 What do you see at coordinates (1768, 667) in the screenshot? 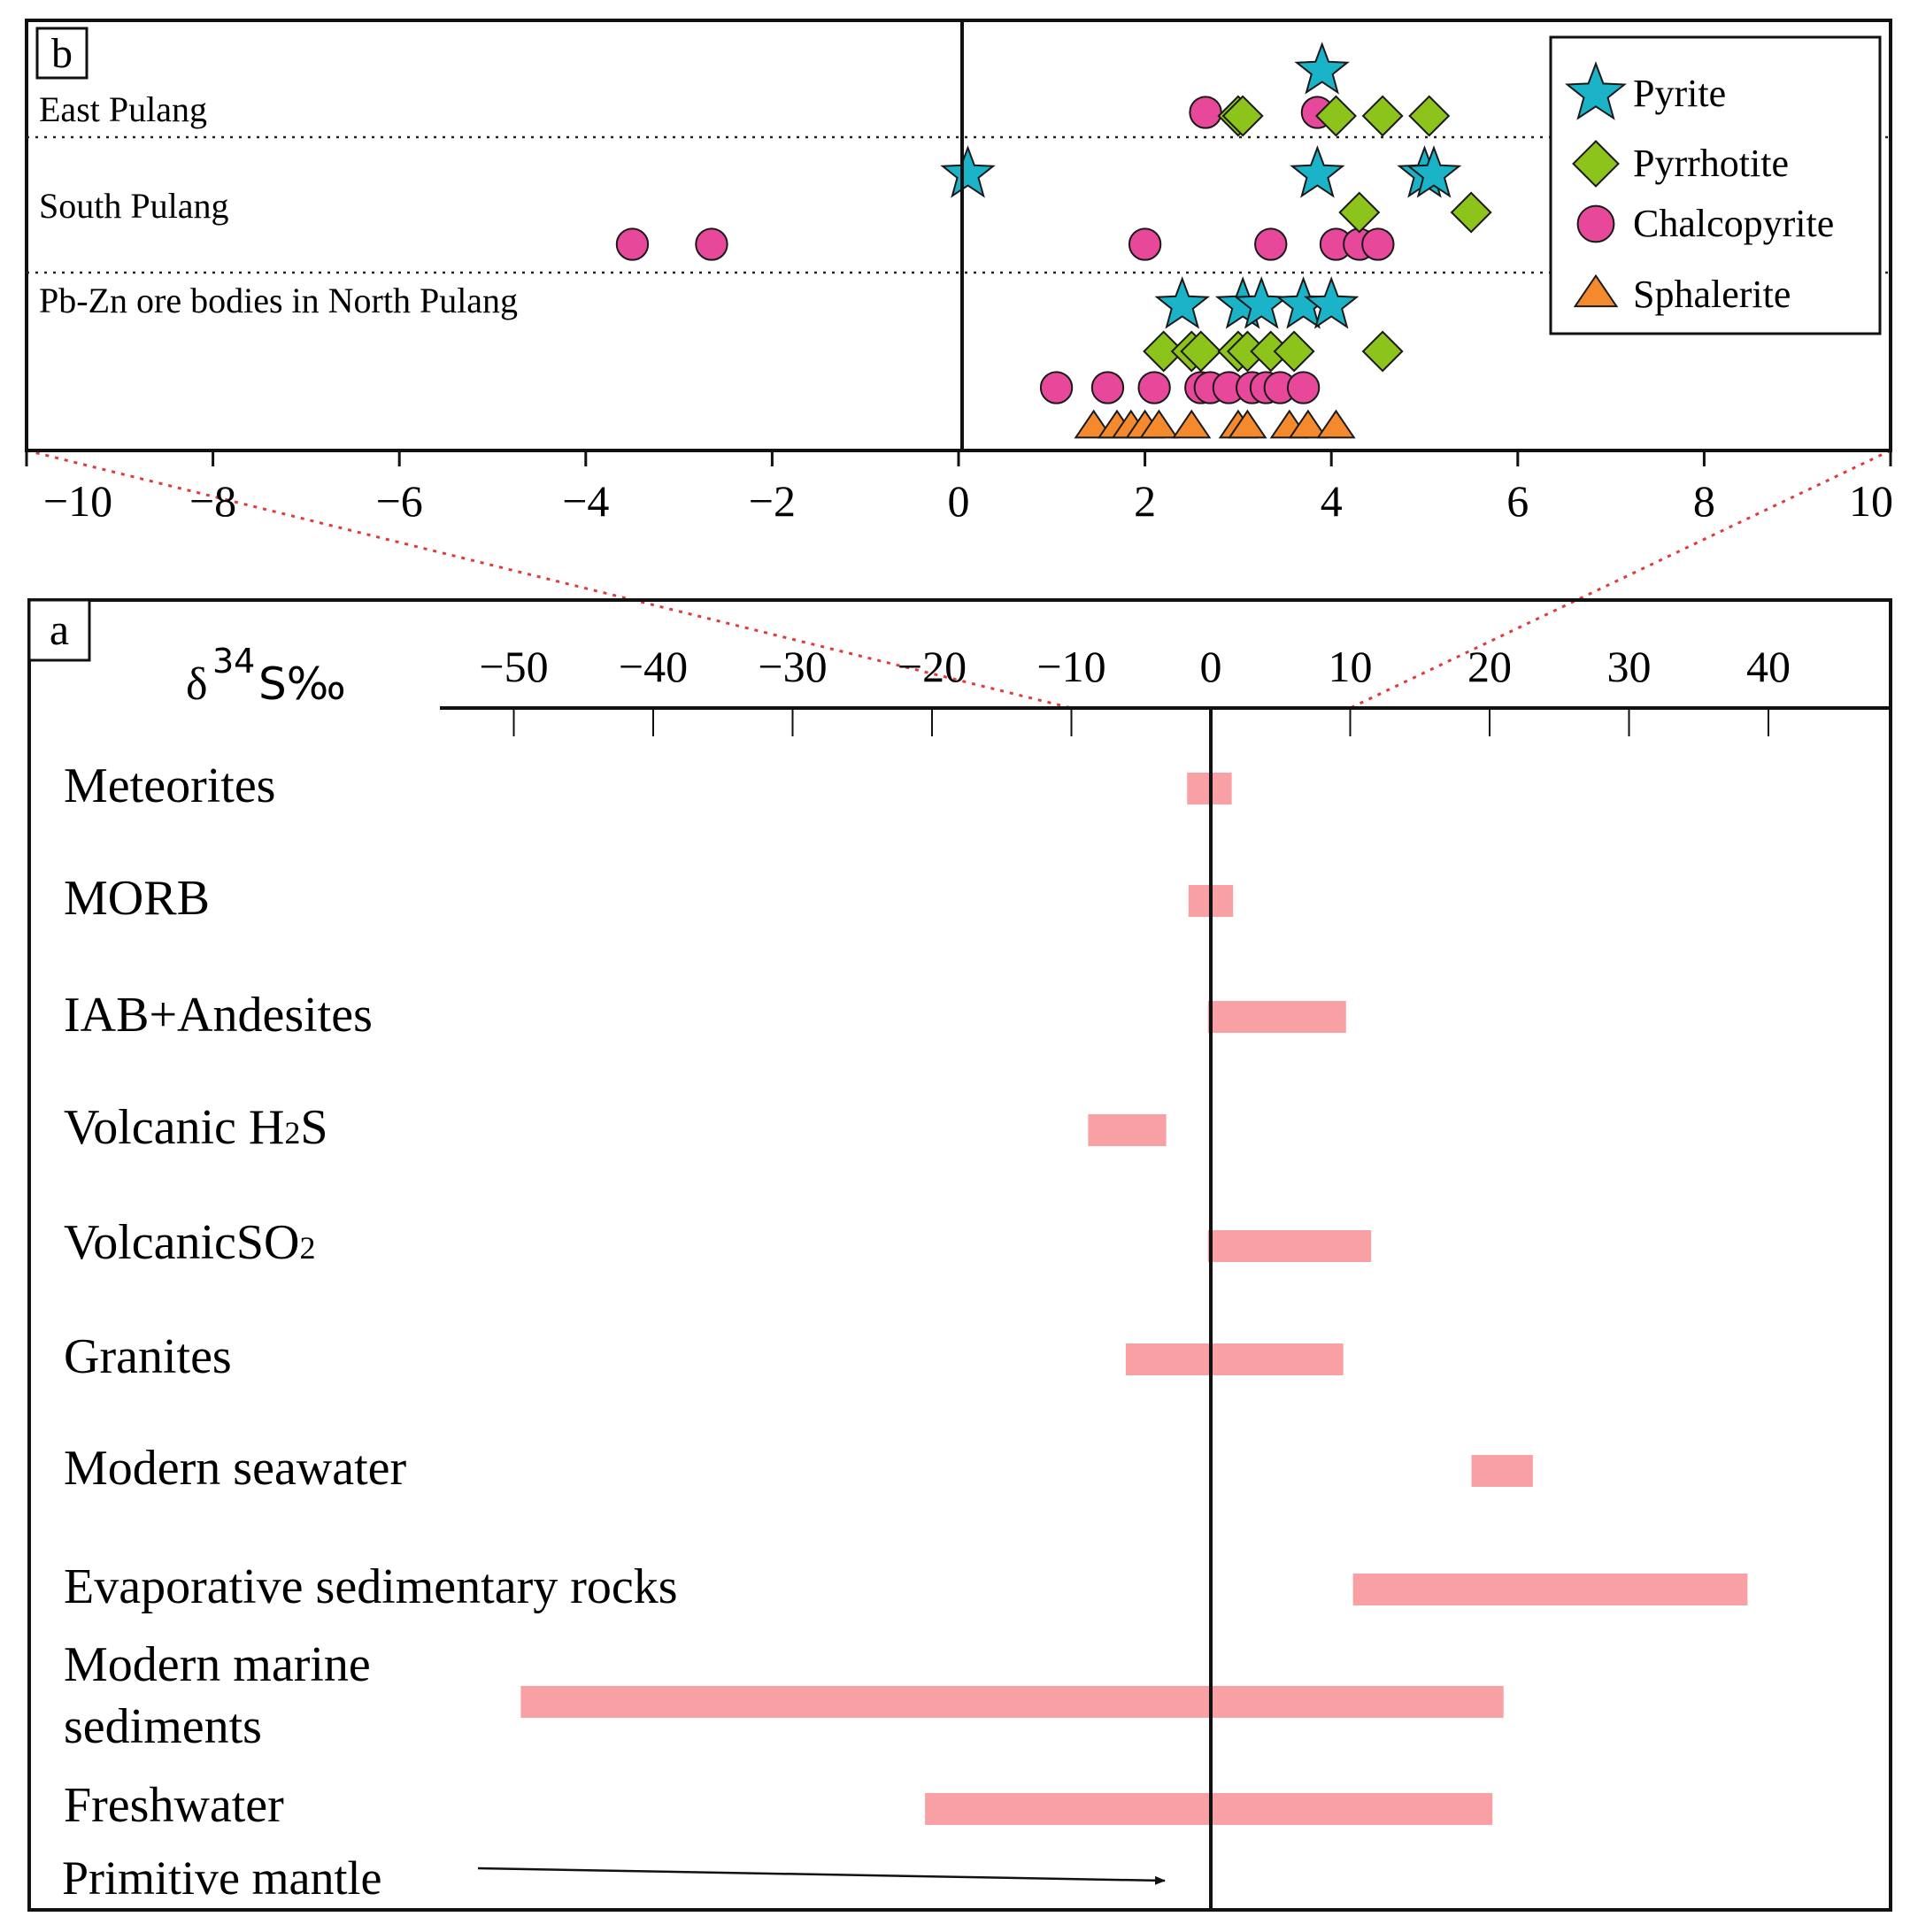
I see `x-tick-label: 40` at bounding box center [1768, 667].